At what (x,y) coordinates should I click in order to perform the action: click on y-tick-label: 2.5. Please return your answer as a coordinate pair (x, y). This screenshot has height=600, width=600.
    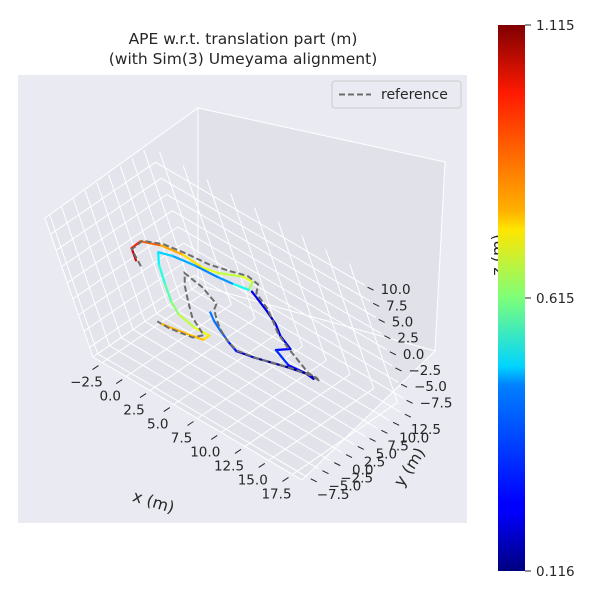
    Looking at the image, I should click on (374, 462).